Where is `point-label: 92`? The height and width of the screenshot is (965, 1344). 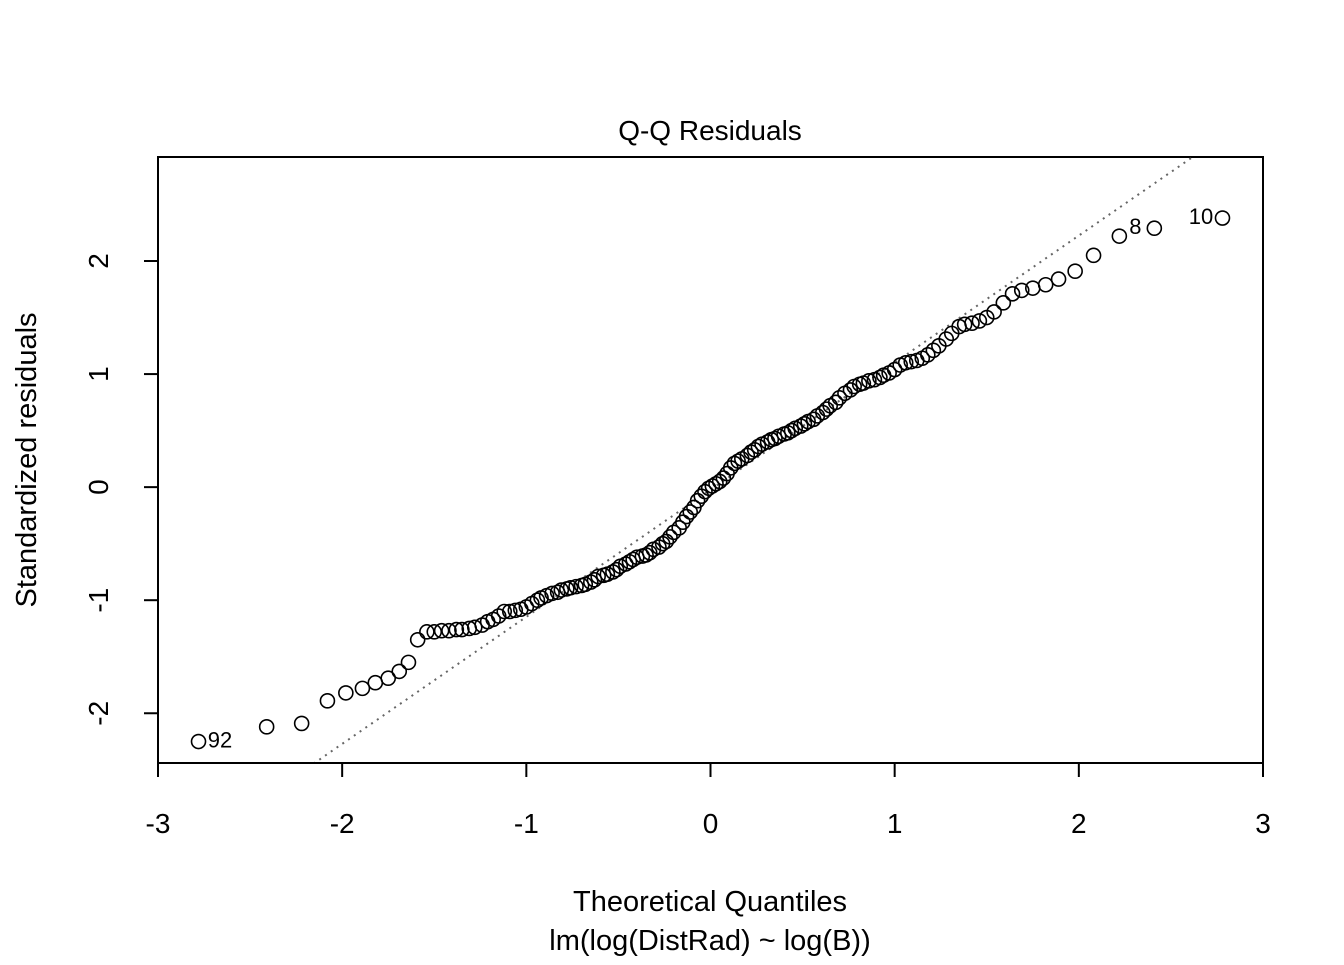 point-label: 92 is located at coordinates (220, 739).